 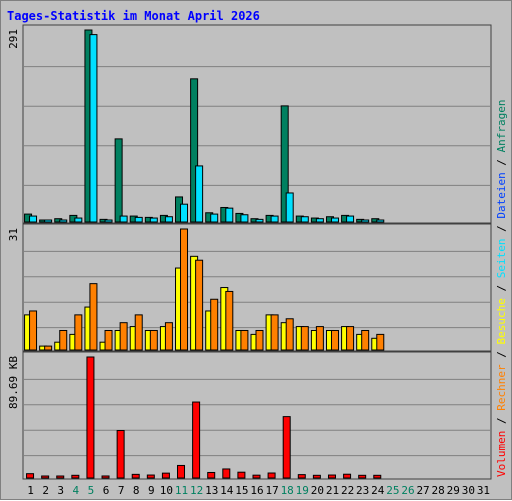 What do you see at coordinates (136, 490) in the screenshot?
I see `x-tick-label-day-8: 8` at bounding box center [136, 490].